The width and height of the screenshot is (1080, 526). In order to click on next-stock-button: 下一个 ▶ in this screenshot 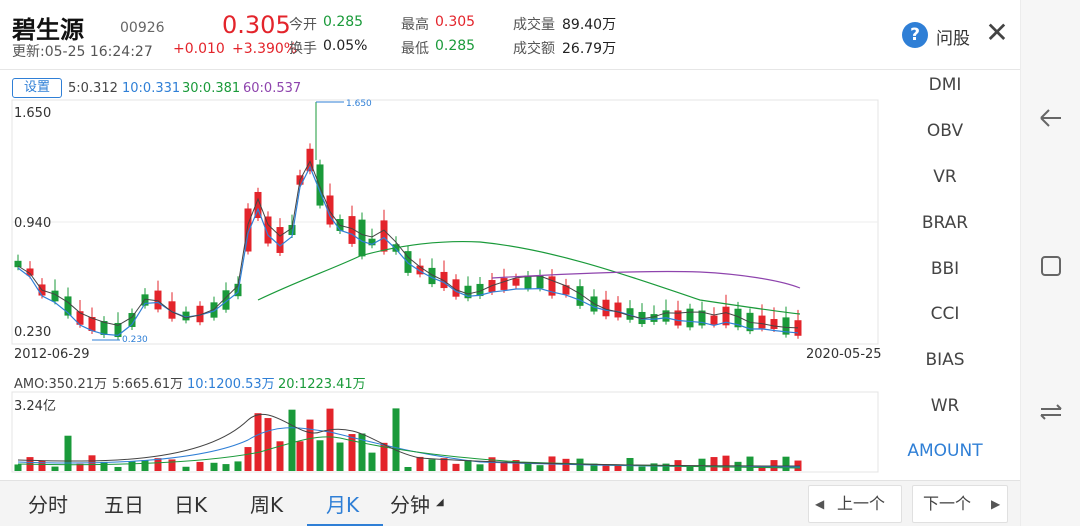, I will do `click(960, 504)`.